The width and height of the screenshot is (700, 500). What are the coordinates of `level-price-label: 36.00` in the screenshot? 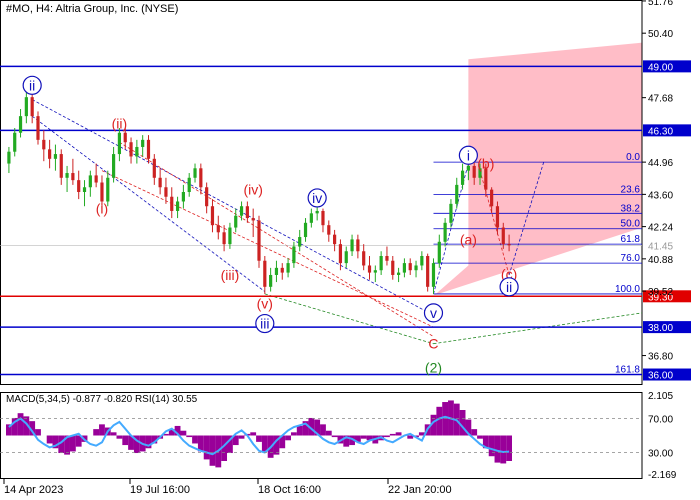 It's located at (660, 376).